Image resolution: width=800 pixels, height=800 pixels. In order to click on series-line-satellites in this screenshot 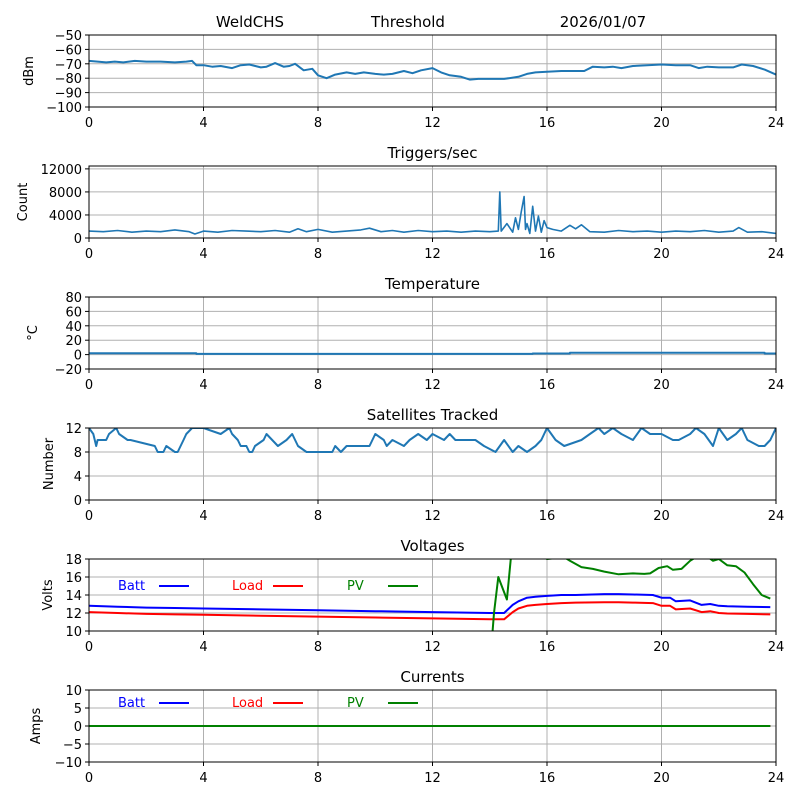, I will do `click(432, 440)`.